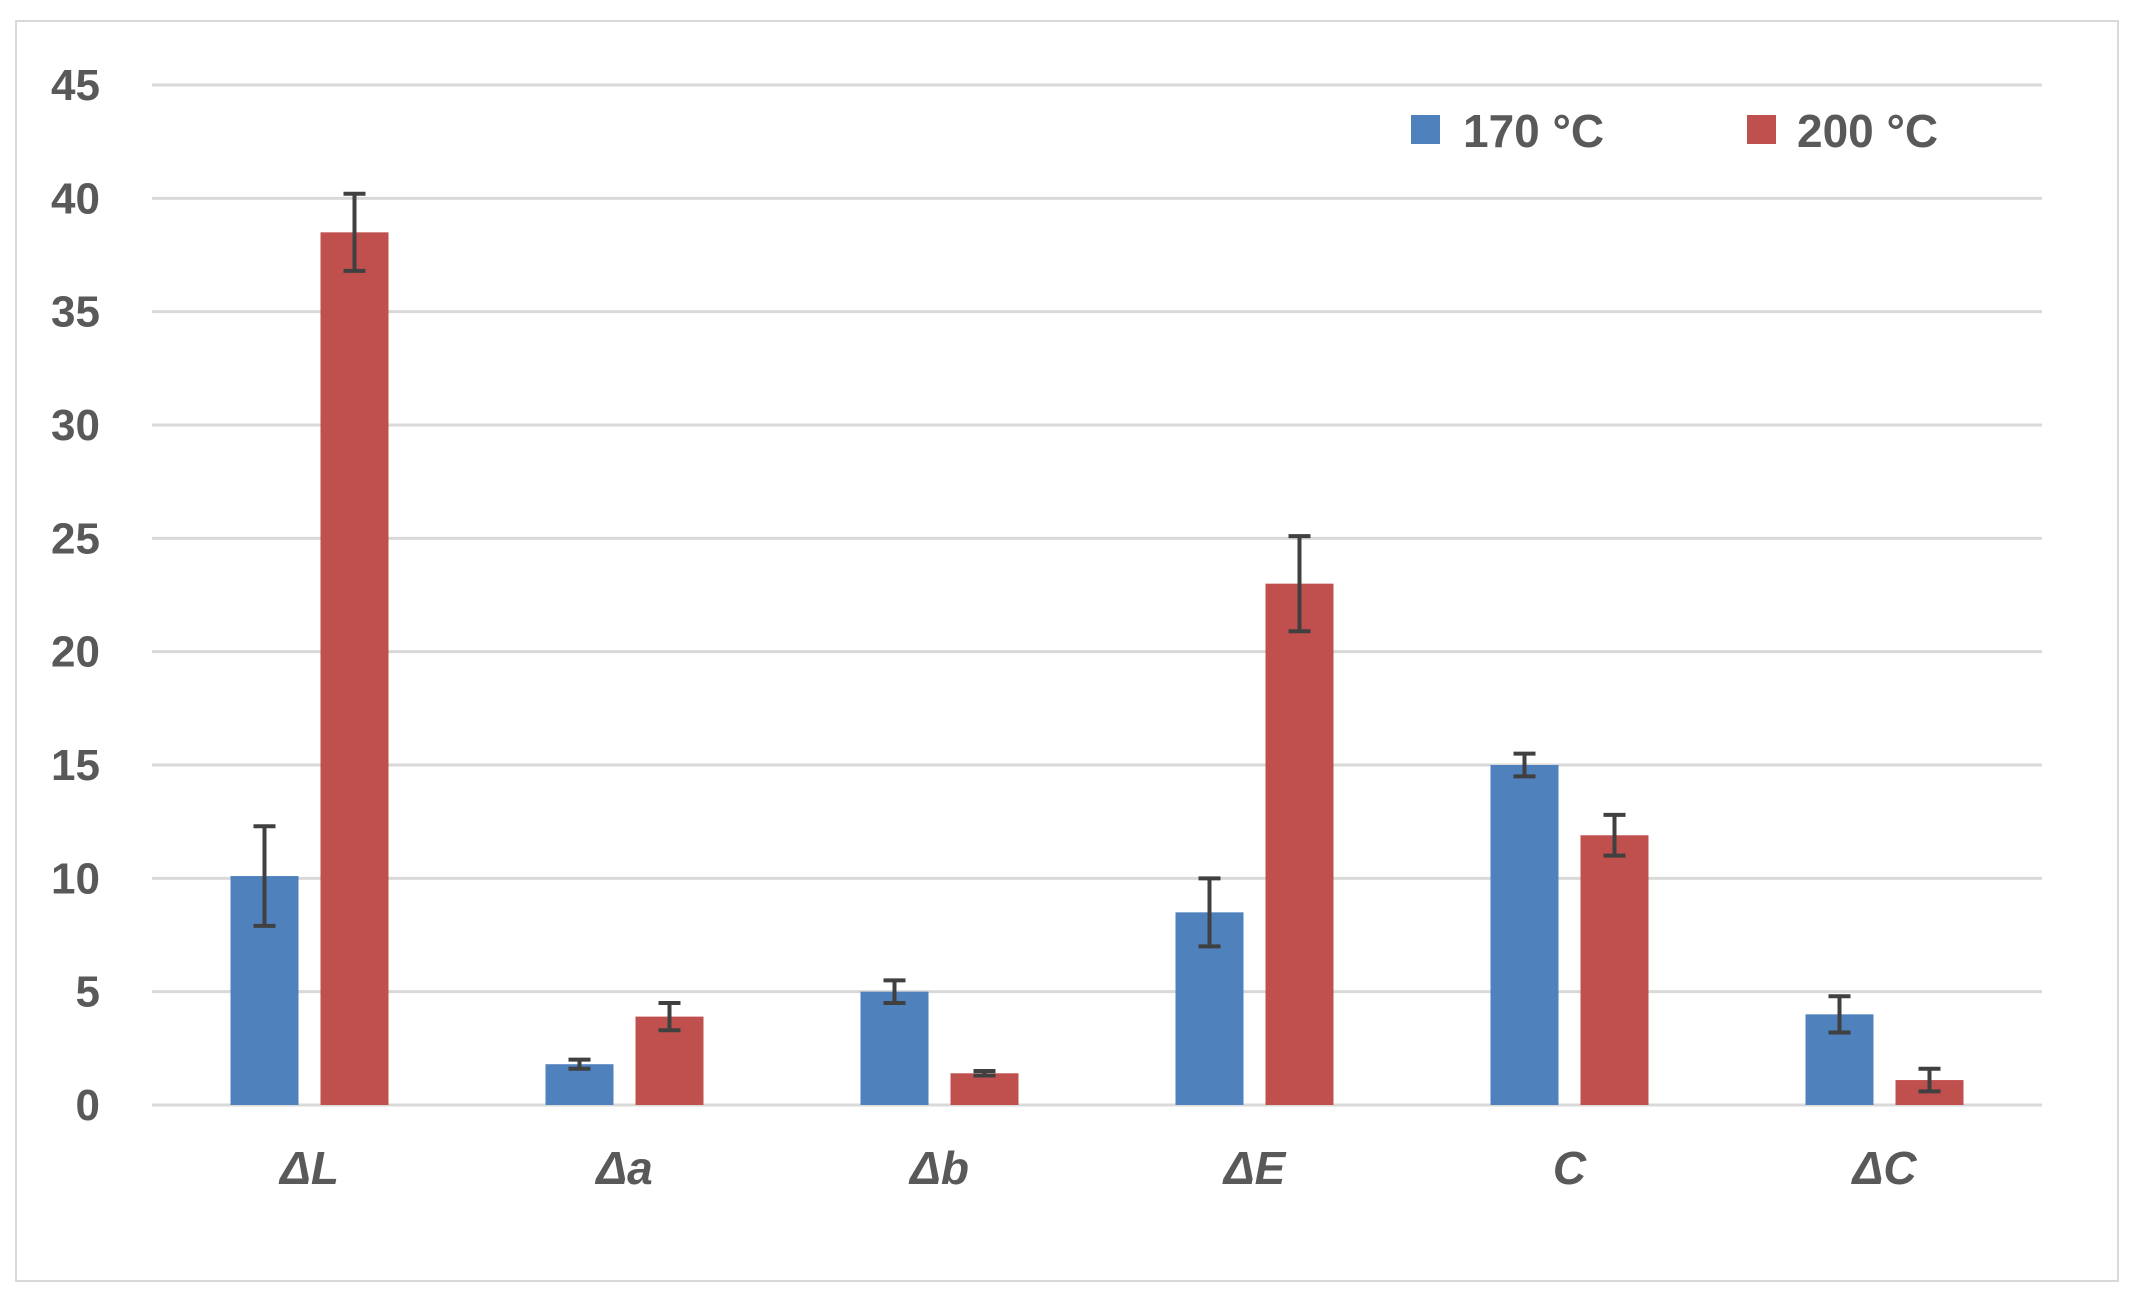  What do you see at coordinates (1533, 131) in the screenshot?
I see `legend-label-170c: 170 °C` at bounding box center [1533, 131].